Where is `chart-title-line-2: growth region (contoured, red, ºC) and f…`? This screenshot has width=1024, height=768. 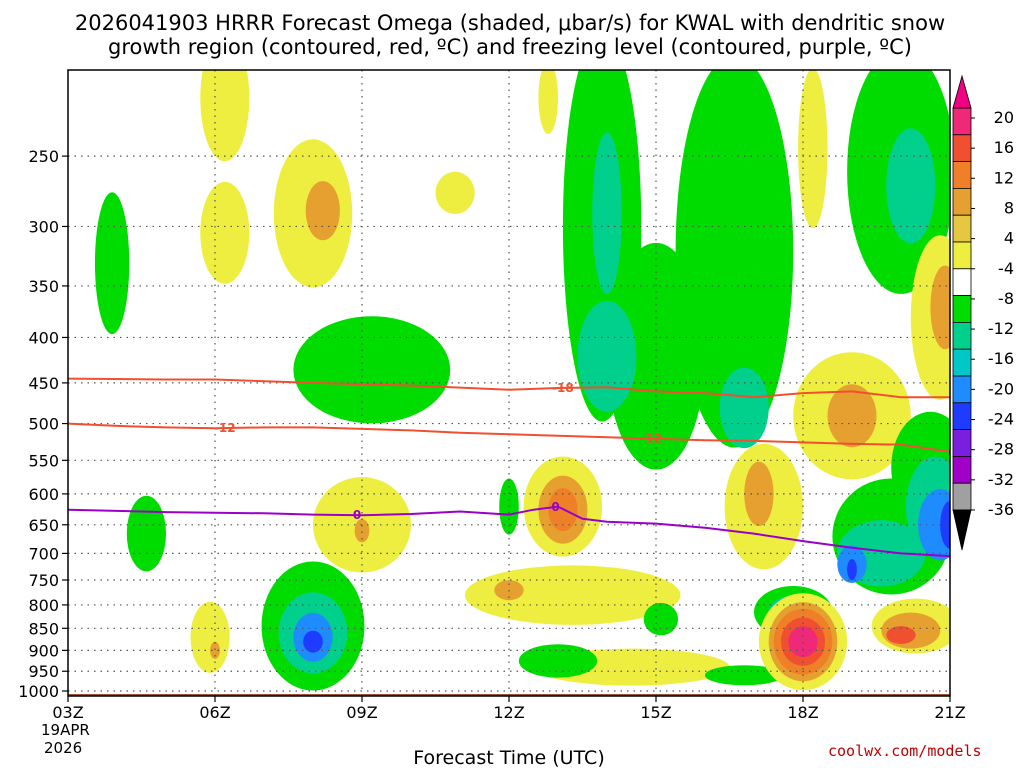
chart-title-line-2: growth region (contoured, red, ºC) and f… is located at coordinates (510, 47).